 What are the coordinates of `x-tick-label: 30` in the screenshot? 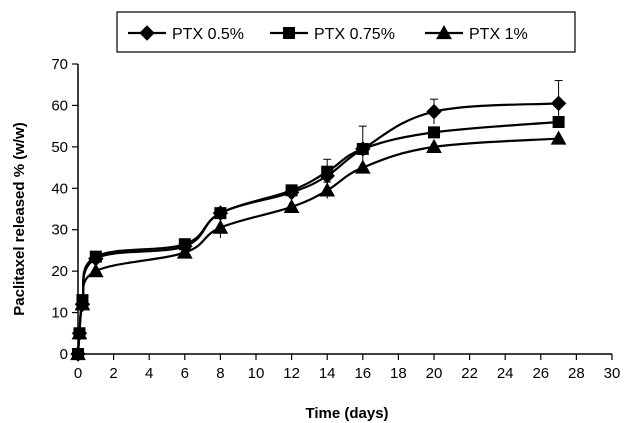 It's located at (612, 373).